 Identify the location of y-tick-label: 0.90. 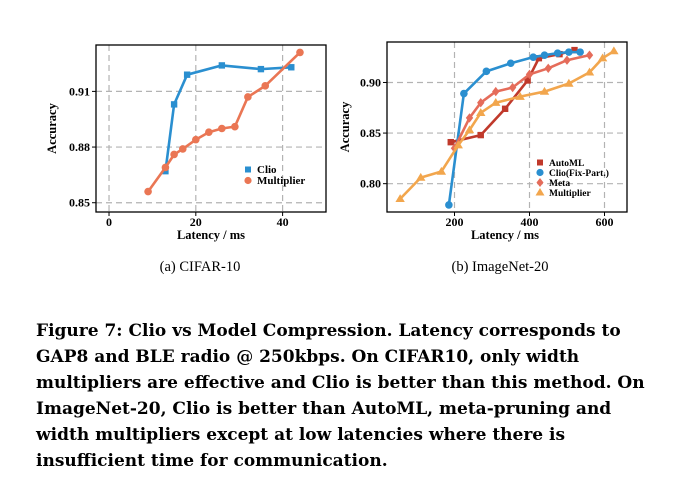
(370, 82).